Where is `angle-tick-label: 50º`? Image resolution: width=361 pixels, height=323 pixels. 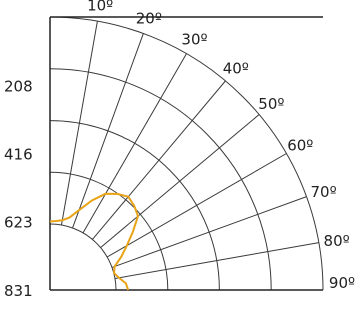
angle-tick-label: 50º is located at coordinates (271, 104).